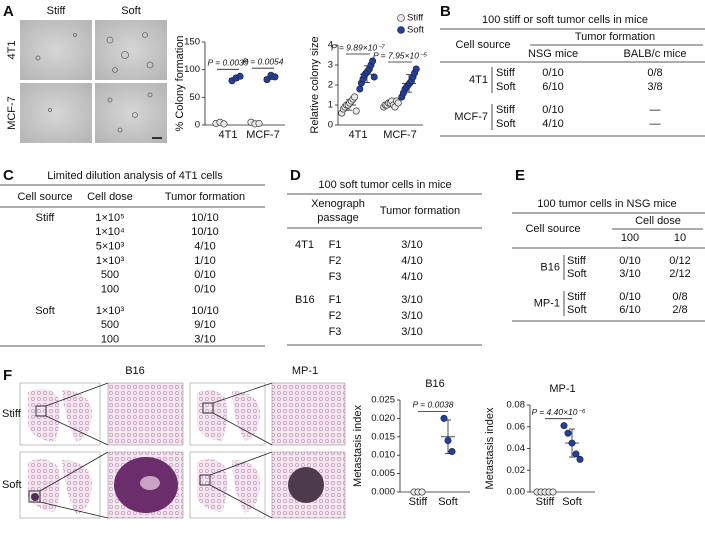 This screenshot has height=536, width=705. I want to click on panel-label: B, so click(445, 11).